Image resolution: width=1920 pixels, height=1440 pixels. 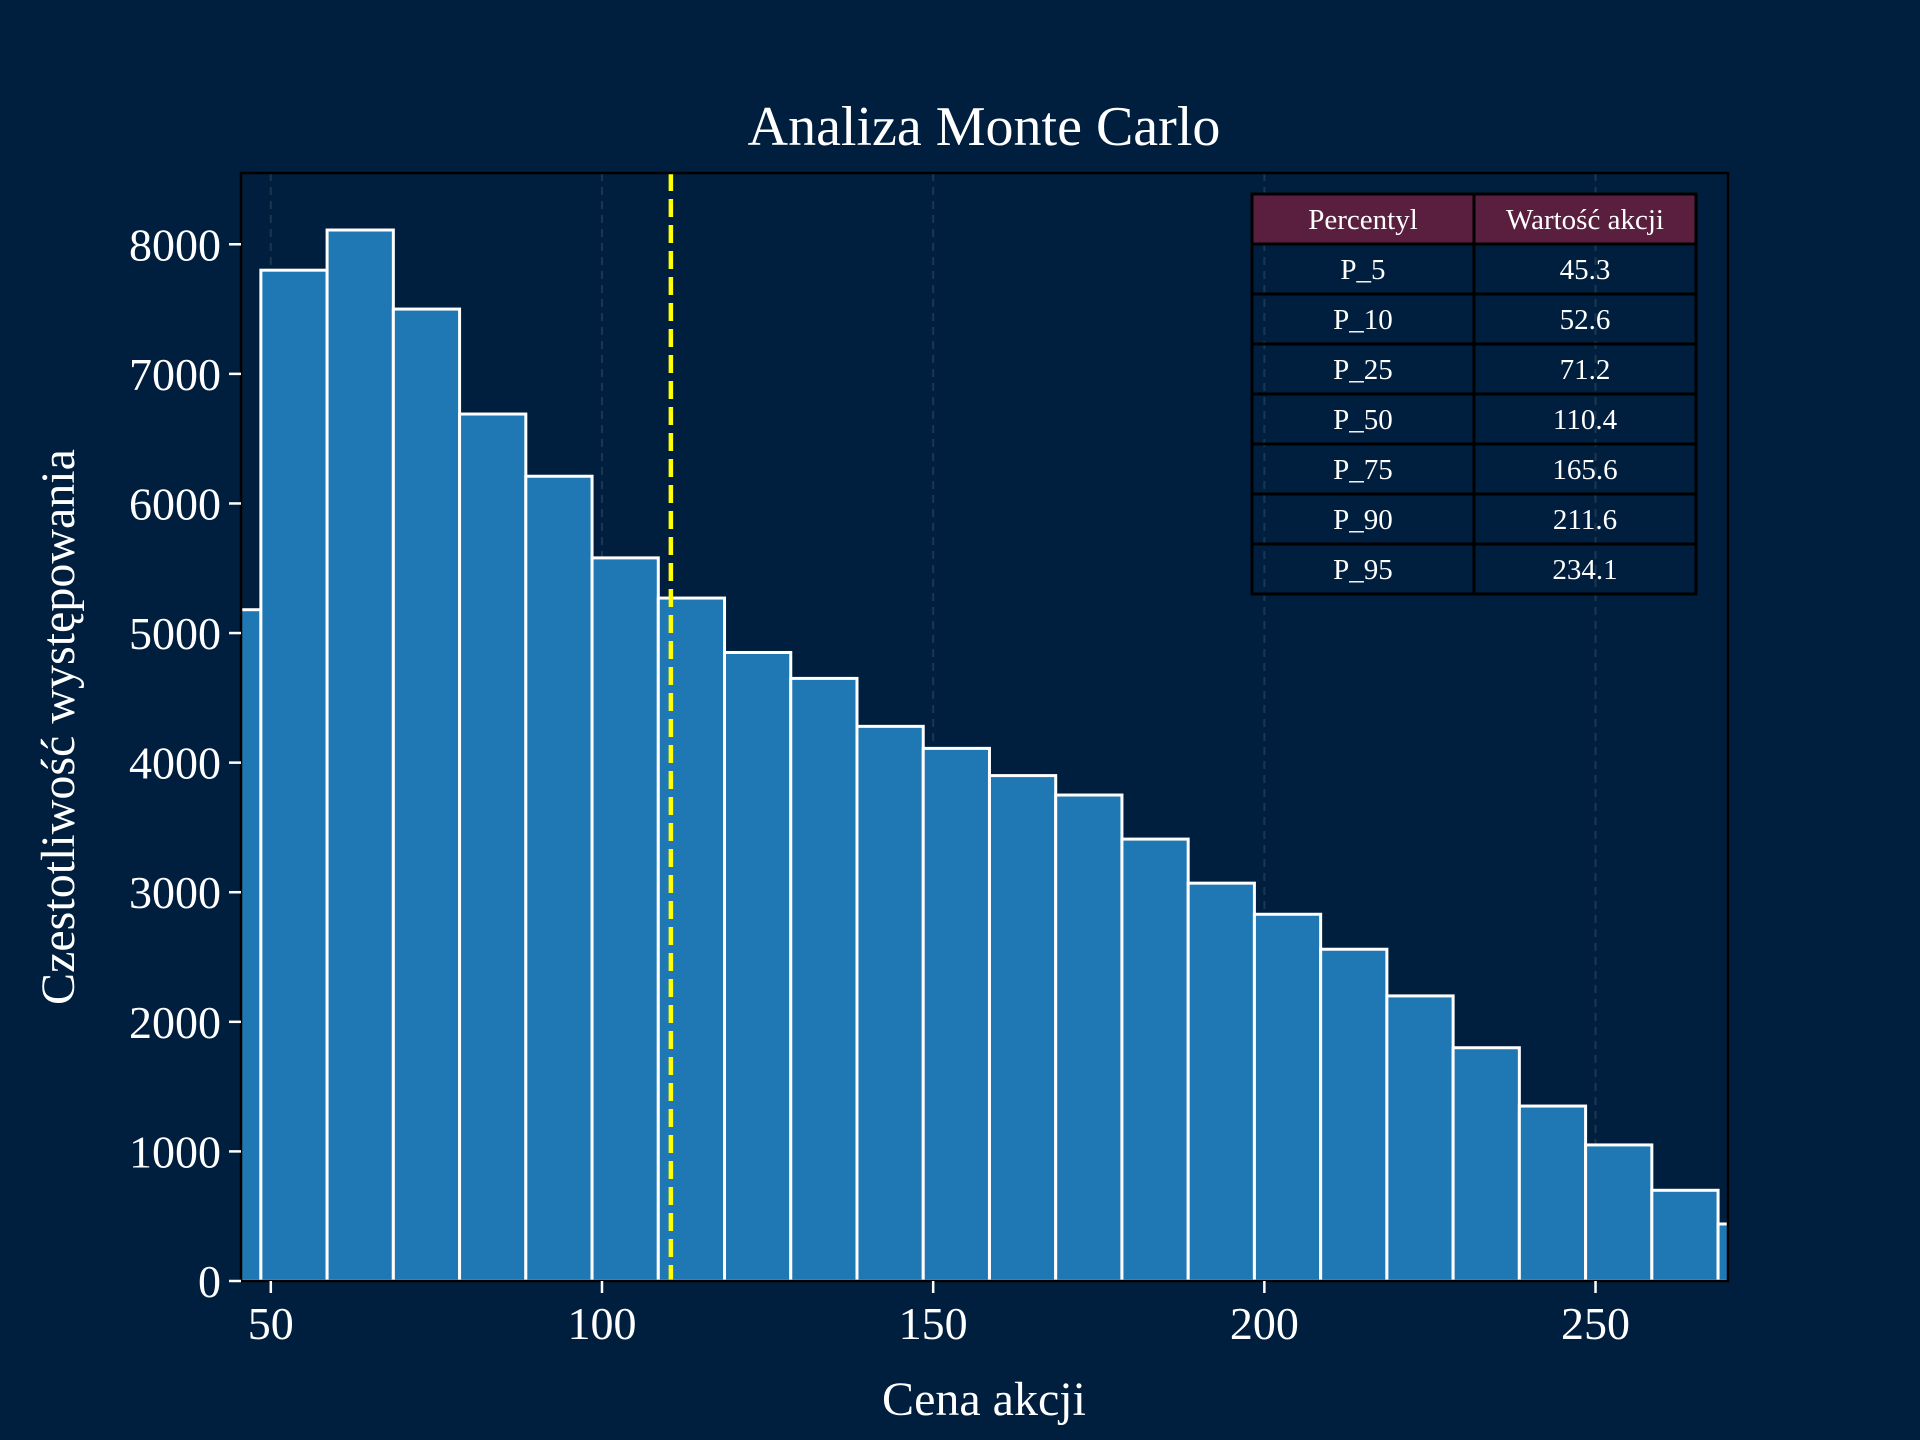 I want to click on table-cell-text: 211.6, so click(x=1585, y=520).